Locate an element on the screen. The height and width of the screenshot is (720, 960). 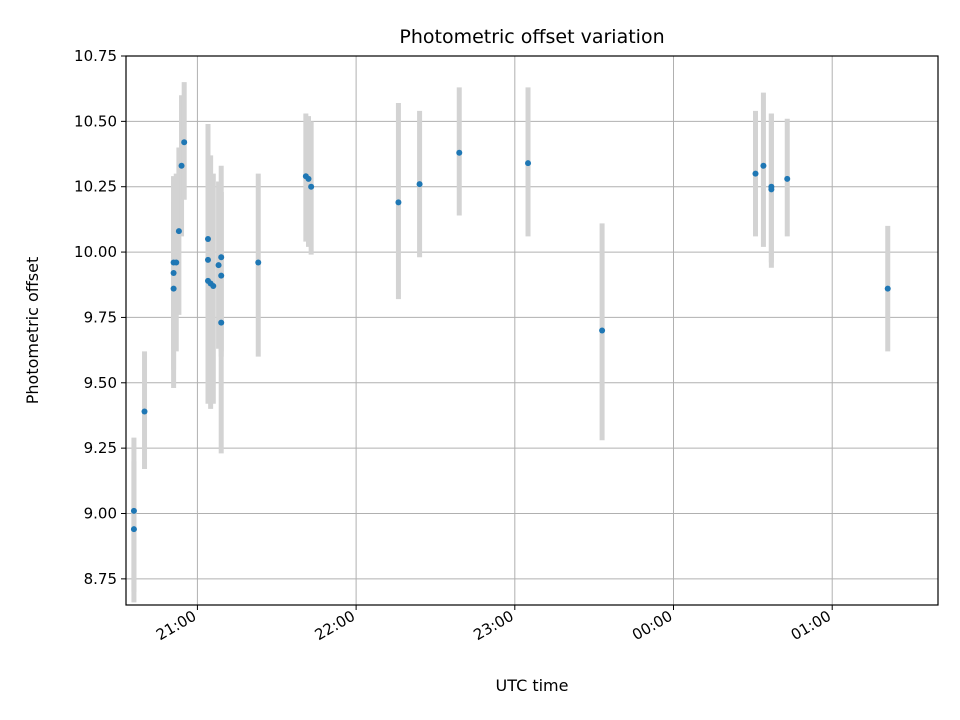
x-axis-label: UTC time is located at coordinates (532, 685).